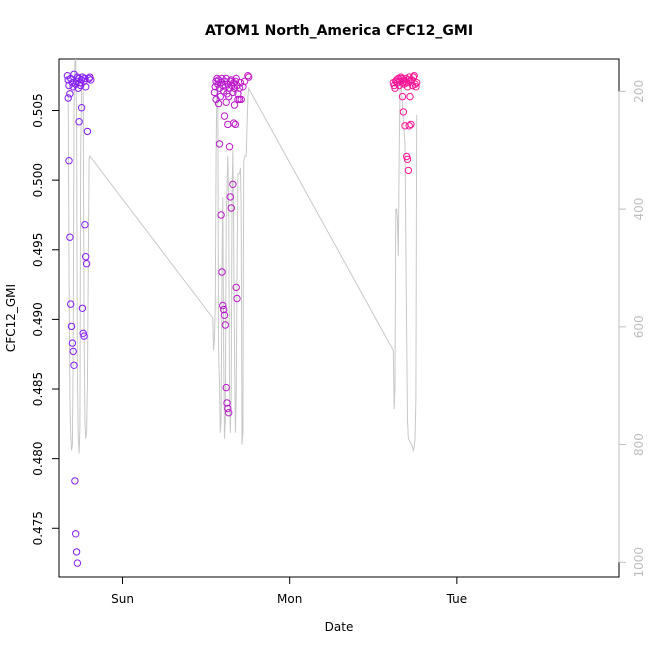  Describe the element at coordinates (122, 599) in the screenshot. I see `x-tick-label: Sun` at that location.